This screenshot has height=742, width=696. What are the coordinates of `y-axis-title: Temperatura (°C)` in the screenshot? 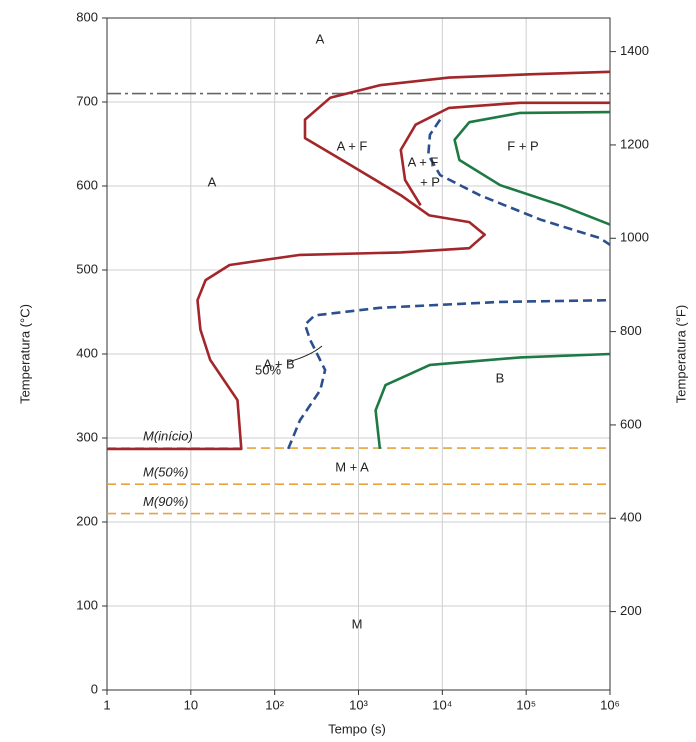 It's located at (24, 354).